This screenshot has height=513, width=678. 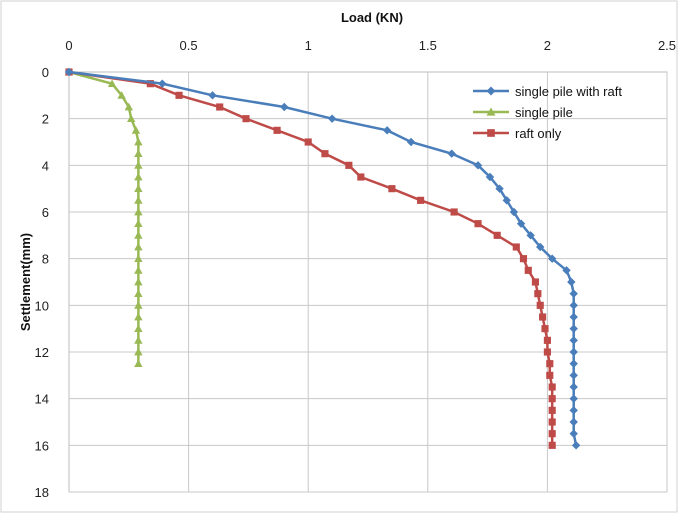 I want to click on legend-marker-single-pile-with-raft, so click(x=491, y=91).